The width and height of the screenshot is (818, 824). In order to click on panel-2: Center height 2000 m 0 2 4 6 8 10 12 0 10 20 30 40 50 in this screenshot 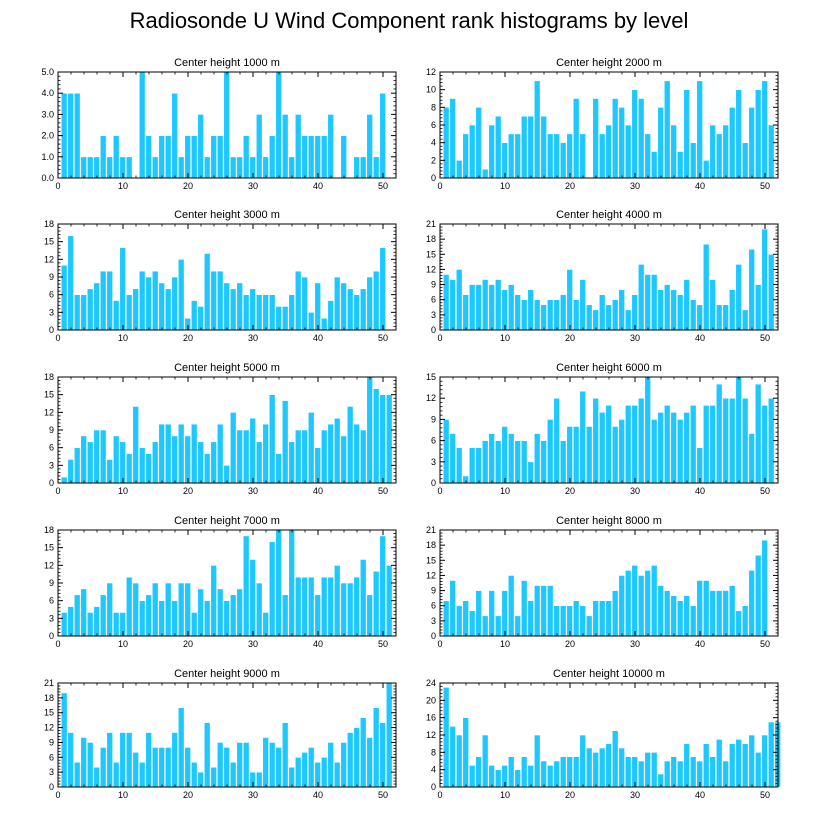, I will do `click(602, 124)`.